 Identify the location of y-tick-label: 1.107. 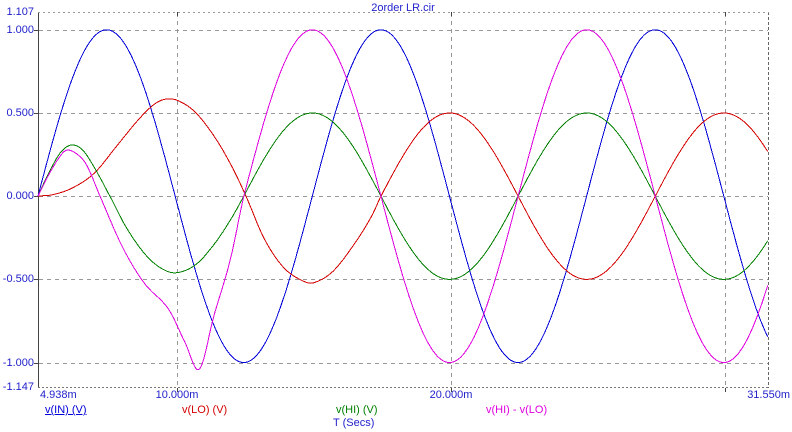
(20, 12).